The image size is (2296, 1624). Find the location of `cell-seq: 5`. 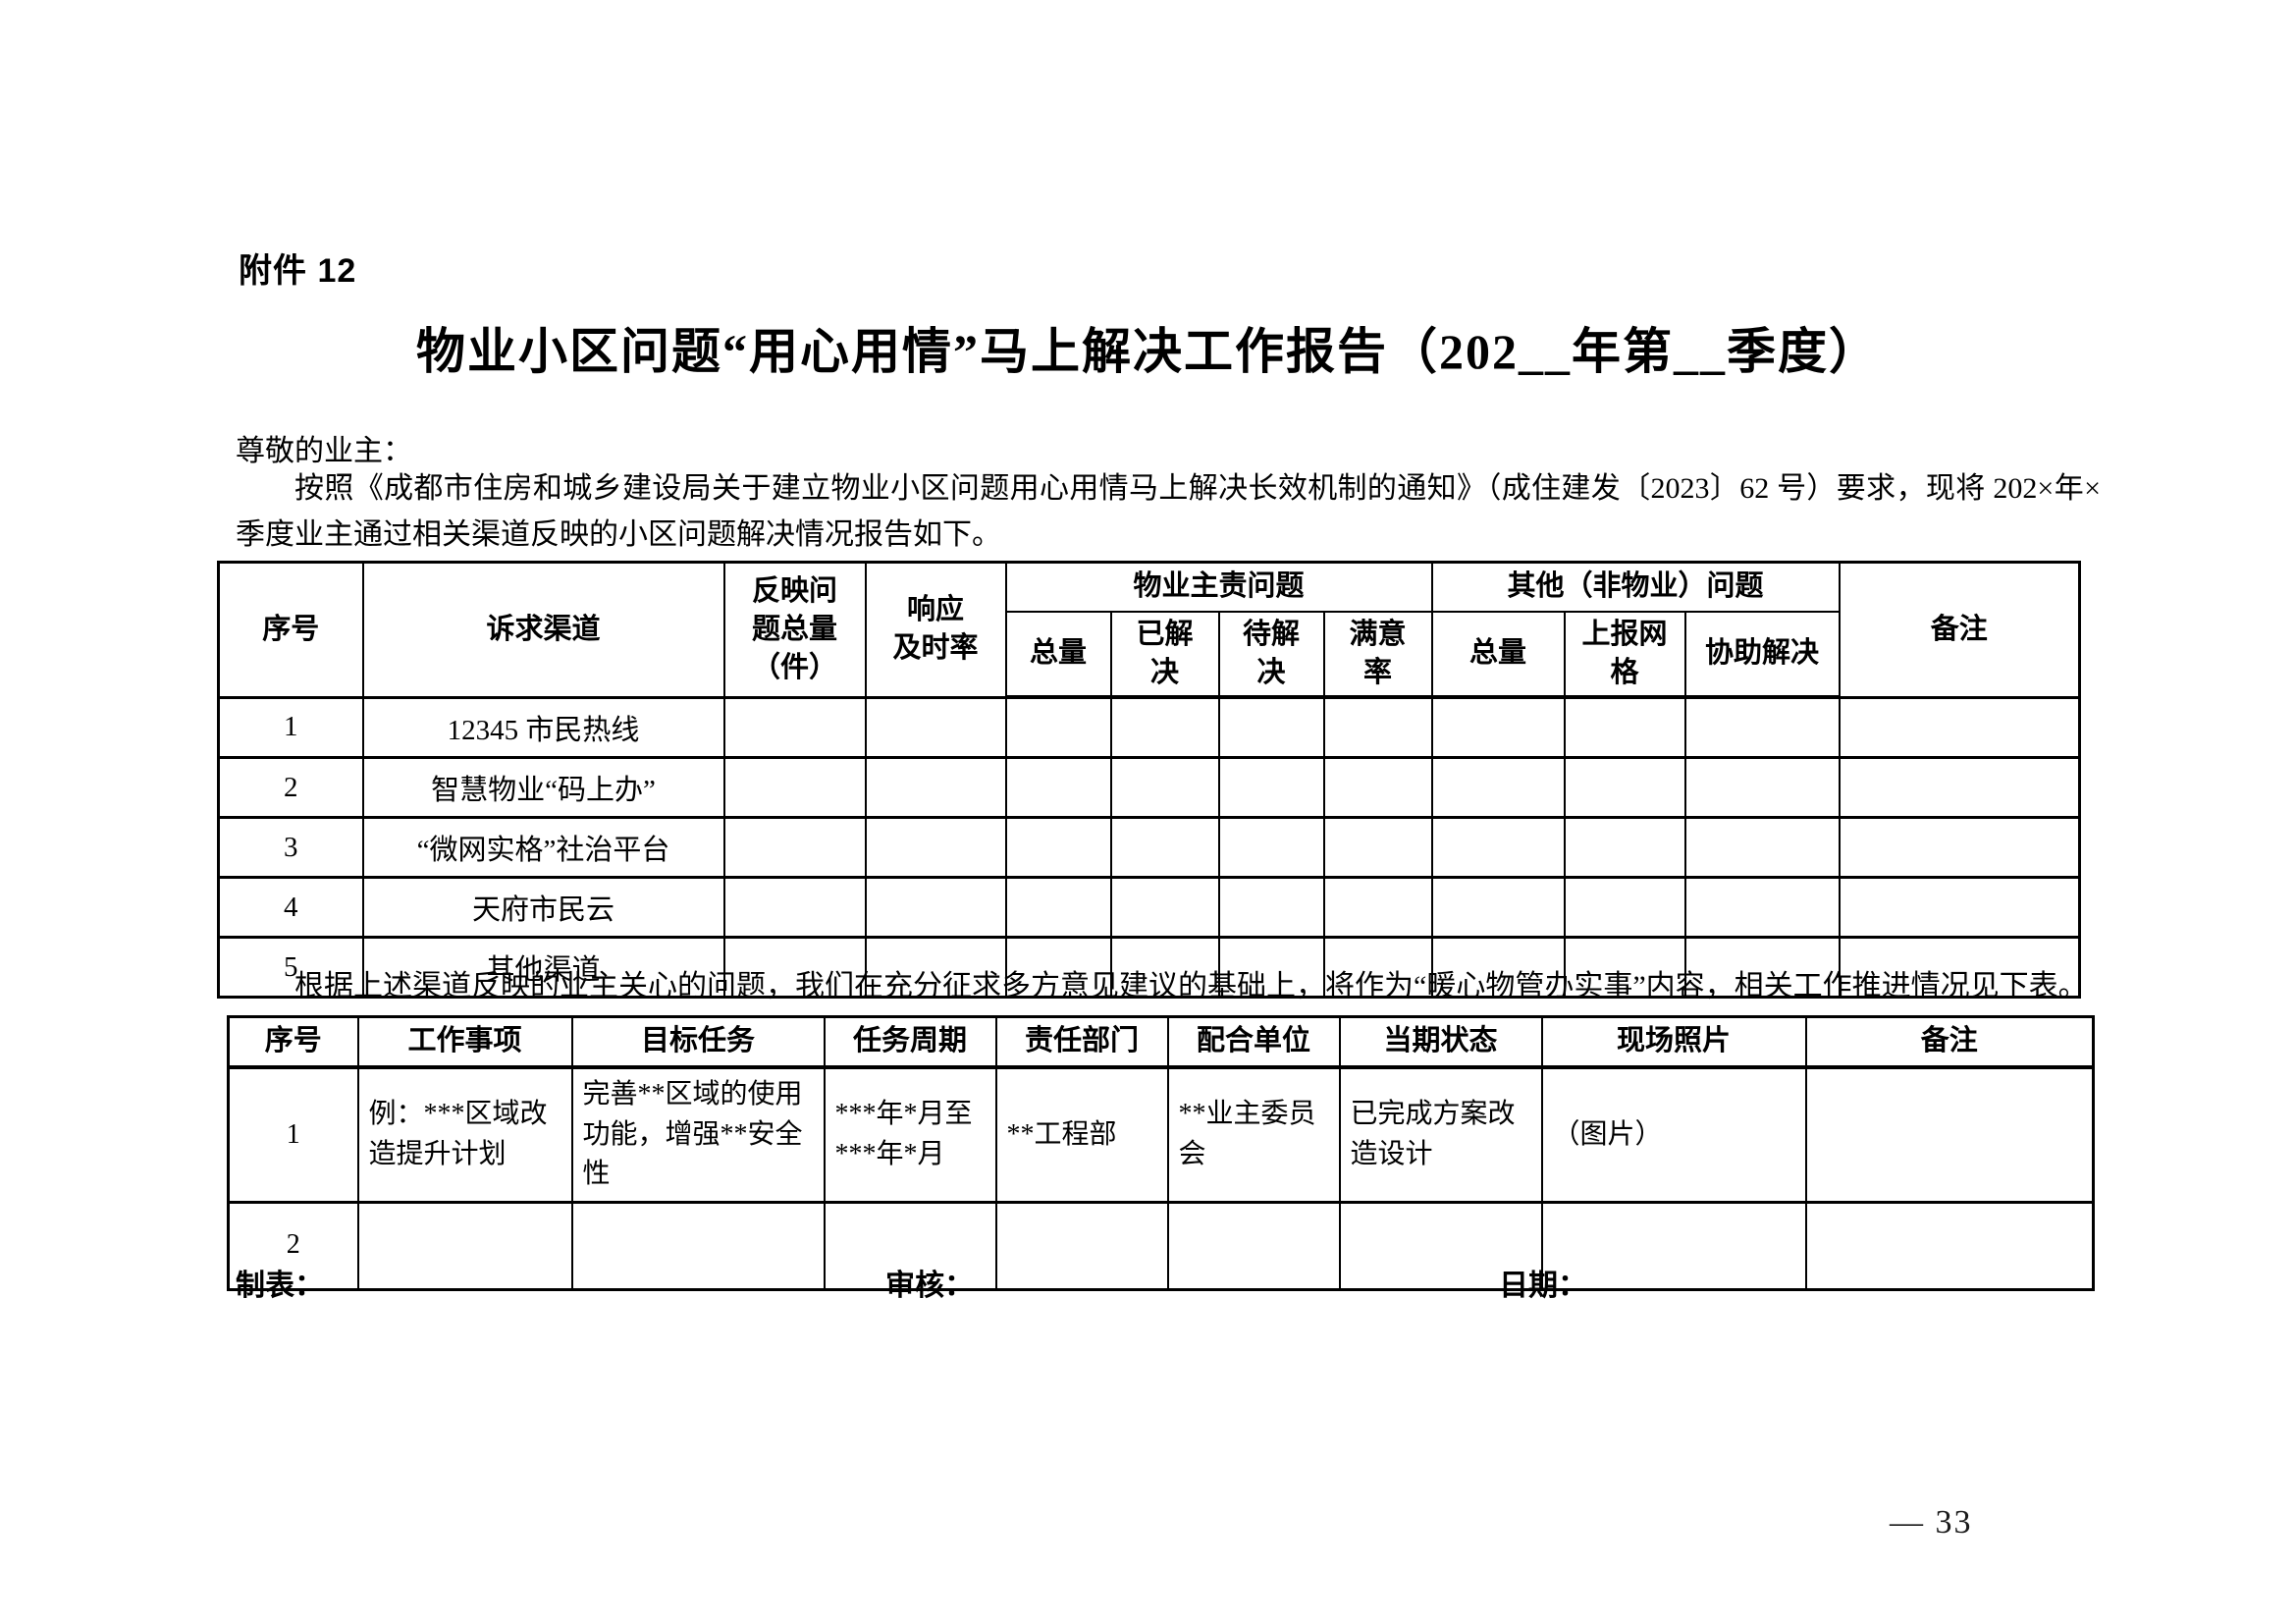

cell-seq: 5 is located at coordinates (291, 967).